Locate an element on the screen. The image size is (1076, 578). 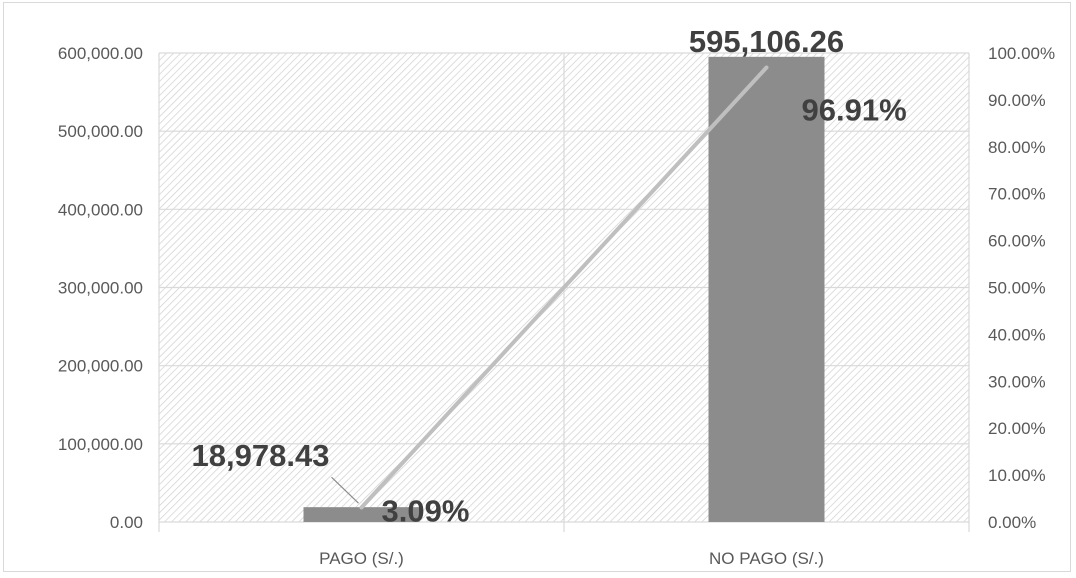
left-axis-tick-label: 500,000.00 is located at coordinates (100, 131).